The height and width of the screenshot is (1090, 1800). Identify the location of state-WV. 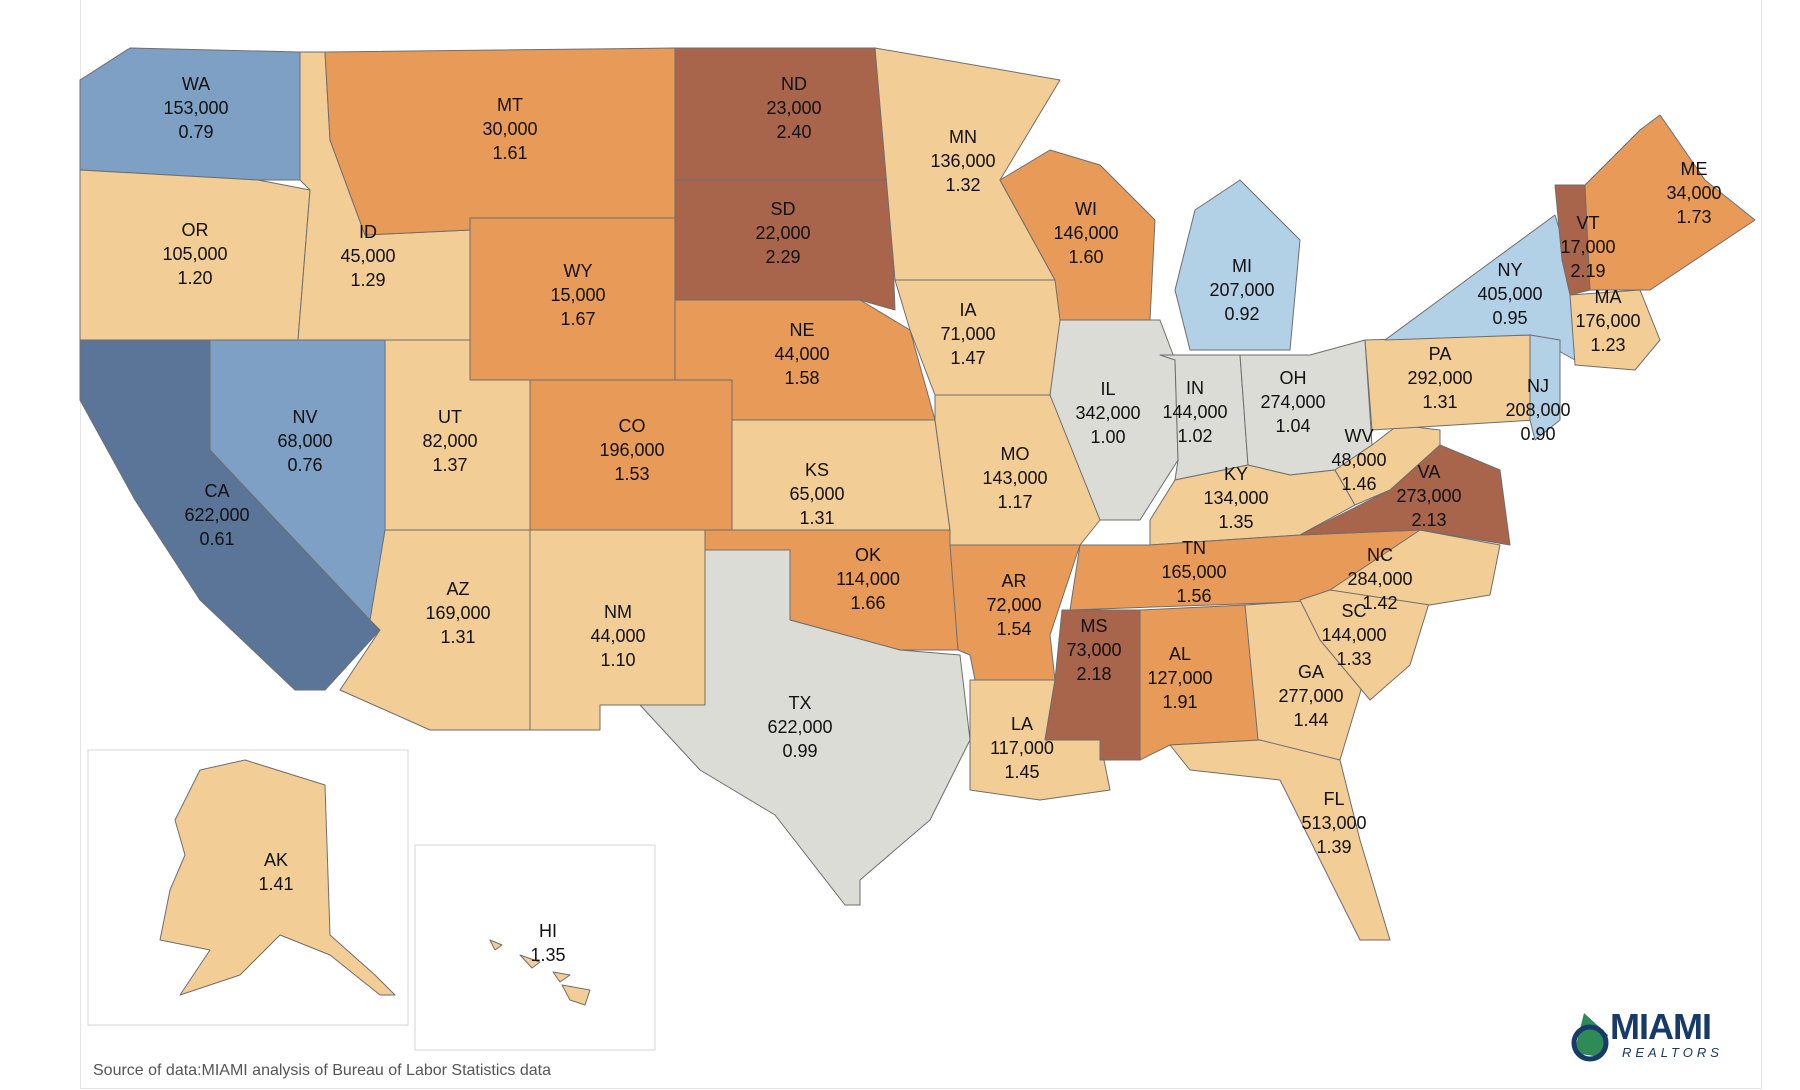
(1387, 465).